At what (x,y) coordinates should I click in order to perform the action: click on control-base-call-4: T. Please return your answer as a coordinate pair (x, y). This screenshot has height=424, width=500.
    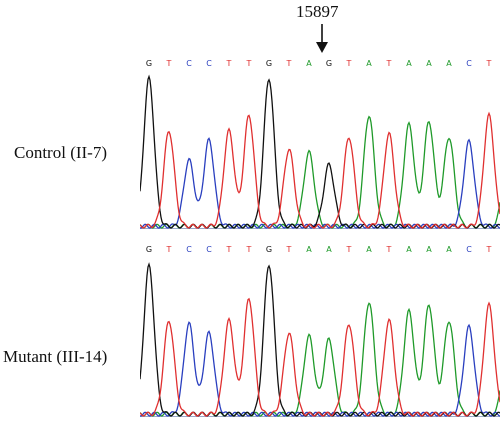
    Looking at the image, I should click on (229, 63).